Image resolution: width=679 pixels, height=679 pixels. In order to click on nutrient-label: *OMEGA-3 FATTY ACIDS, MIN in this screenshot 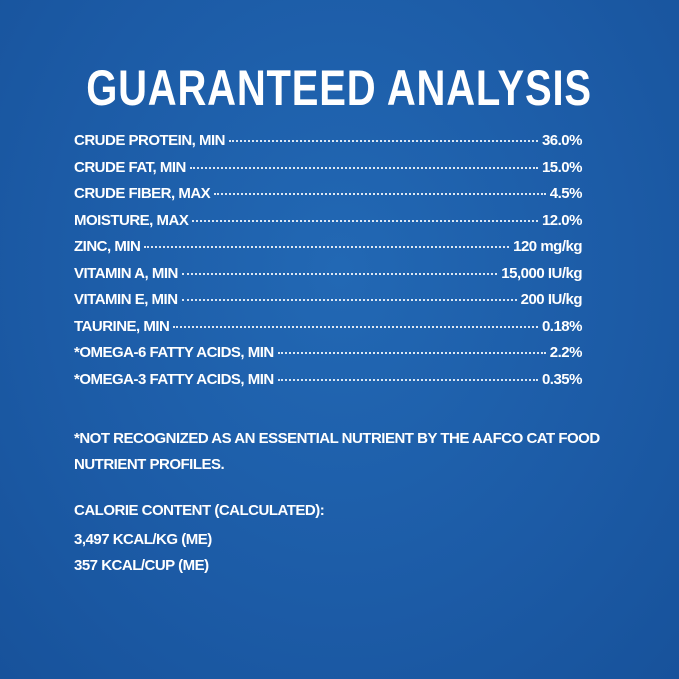, I will do `click(174, 379)`.